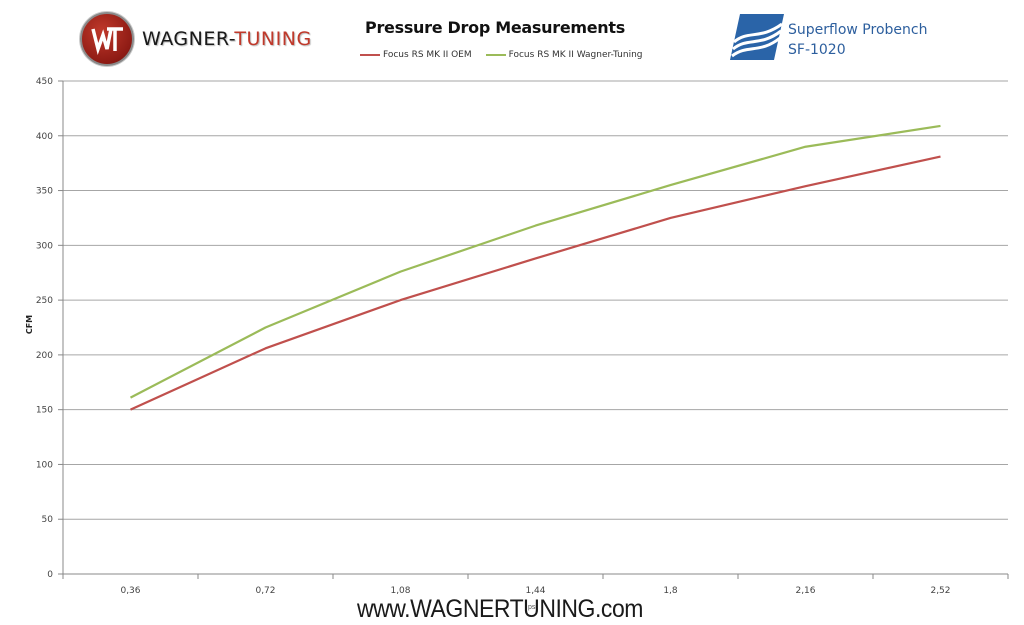  Describe the element at coordinates (107, 39) in the screenshot. I see `wt-logo-icon` at that location.